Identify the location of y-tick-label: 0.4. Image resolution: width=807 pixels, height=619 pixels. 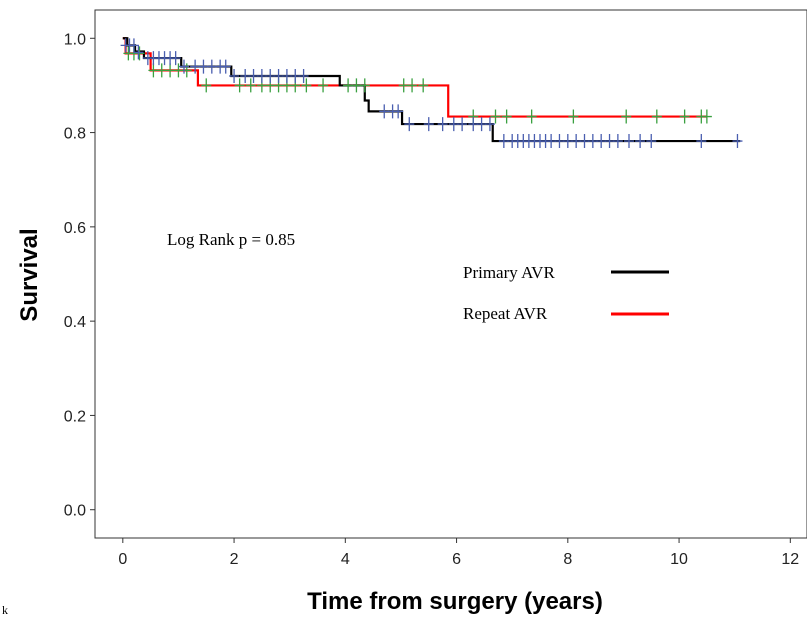
(75, 322).